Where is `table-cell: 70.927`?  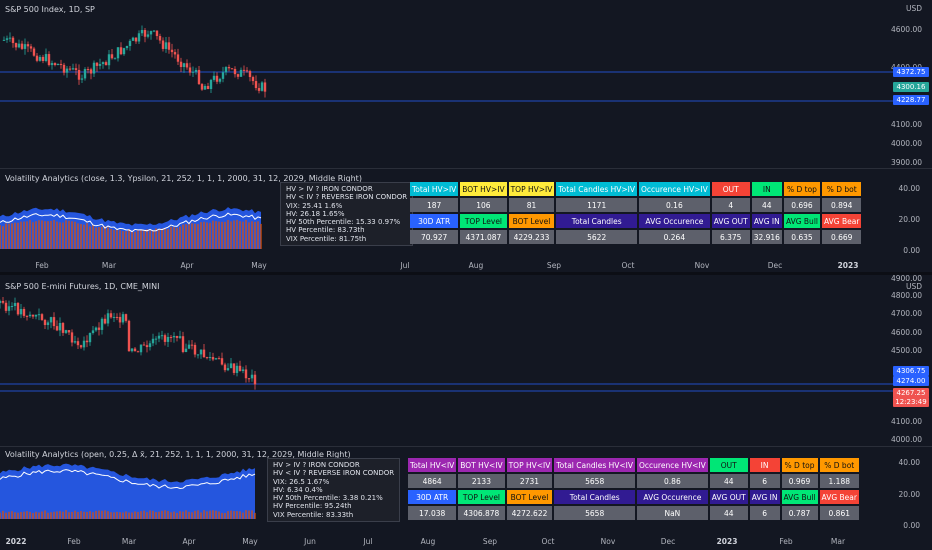
table-cell: 70.927 is located at coordinates (434, 237).